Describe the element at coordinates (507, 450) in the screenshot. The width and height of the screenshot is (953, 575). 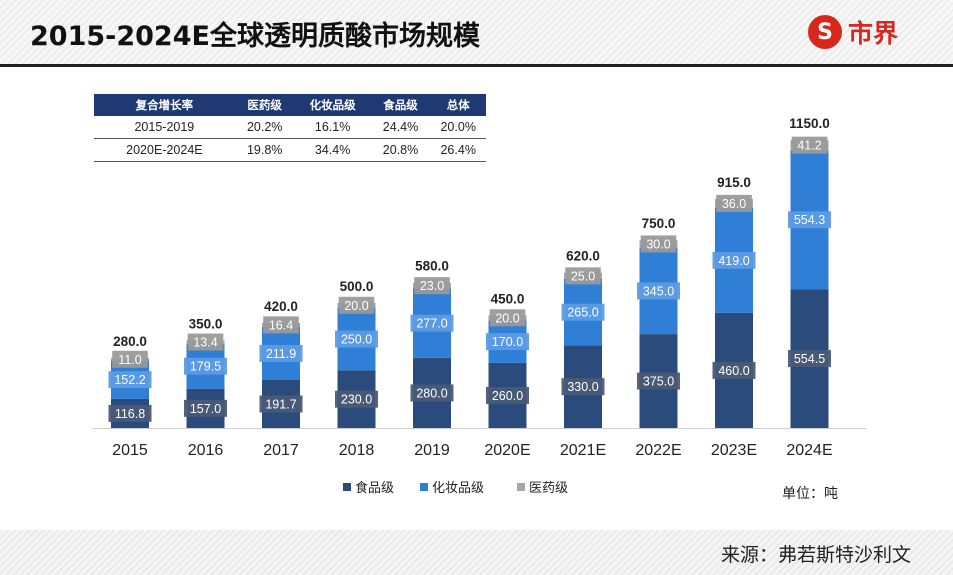
I see `x-tick-label: 2020E` at that location.